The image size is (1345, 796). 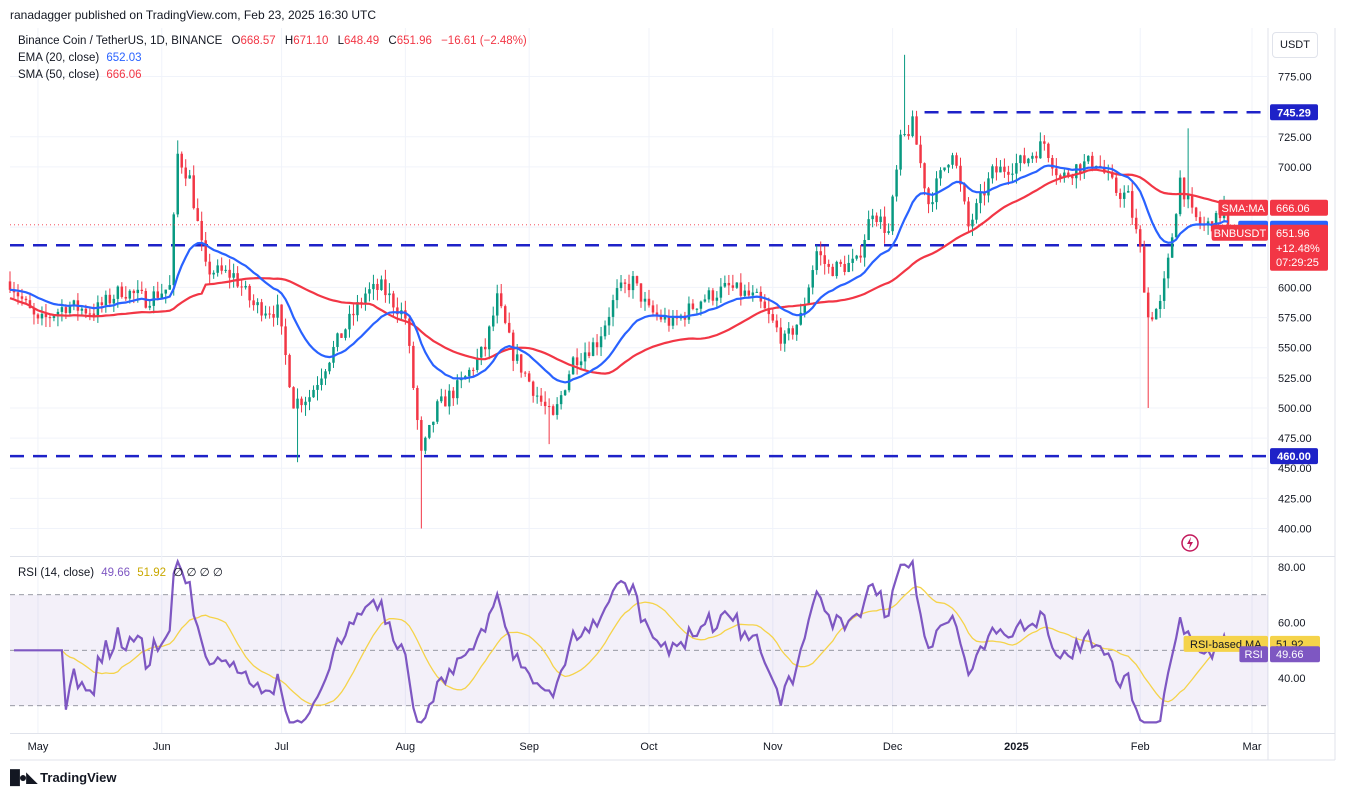 I want to click on price-tick-label: 425.00, so click(x=1295, y=499).